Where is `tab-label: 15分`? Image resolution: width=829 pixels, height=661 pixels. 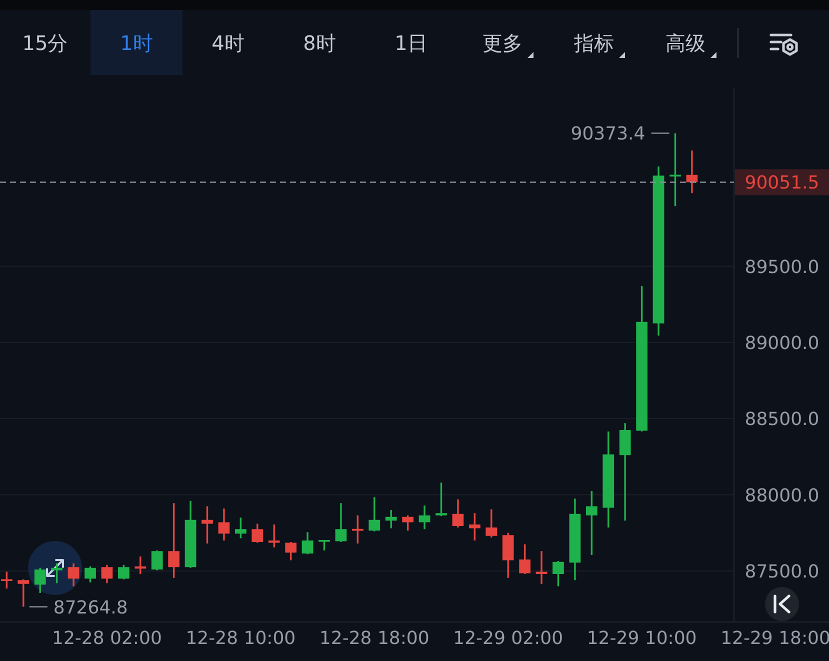 tab-label: 15分 is located at coordinates (45, 43).